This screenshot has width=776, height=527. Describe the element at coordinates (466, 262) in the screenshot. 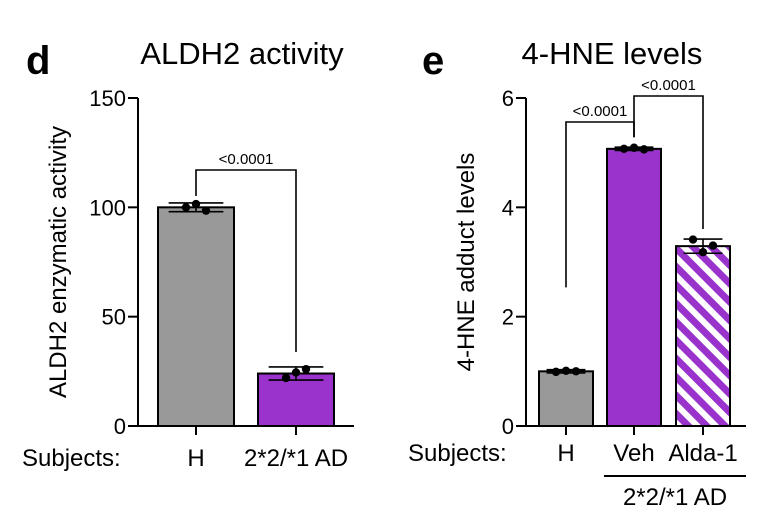

I see `panel-e-y-axis-label: 4-HNE adduct levels` at that location.